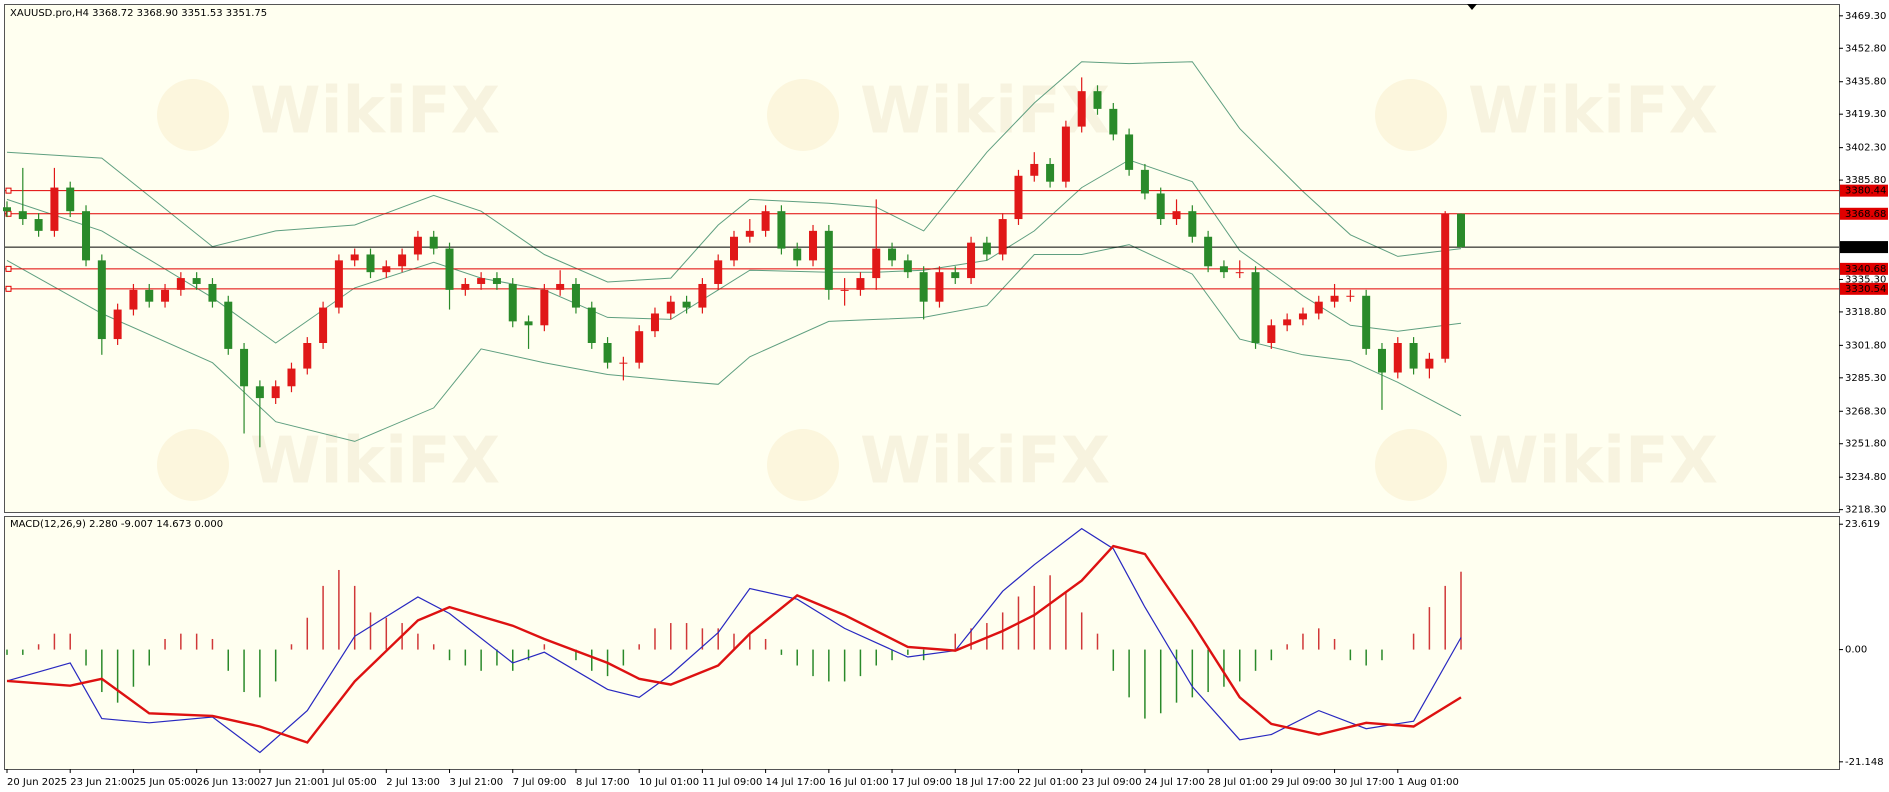 Image resolution: width=1889 pixels, height=792 pixels. Describe the element at coordinates (102, 782) in the screenshot. I see `x-tick-label: 23 Jun 21:00` at that location.